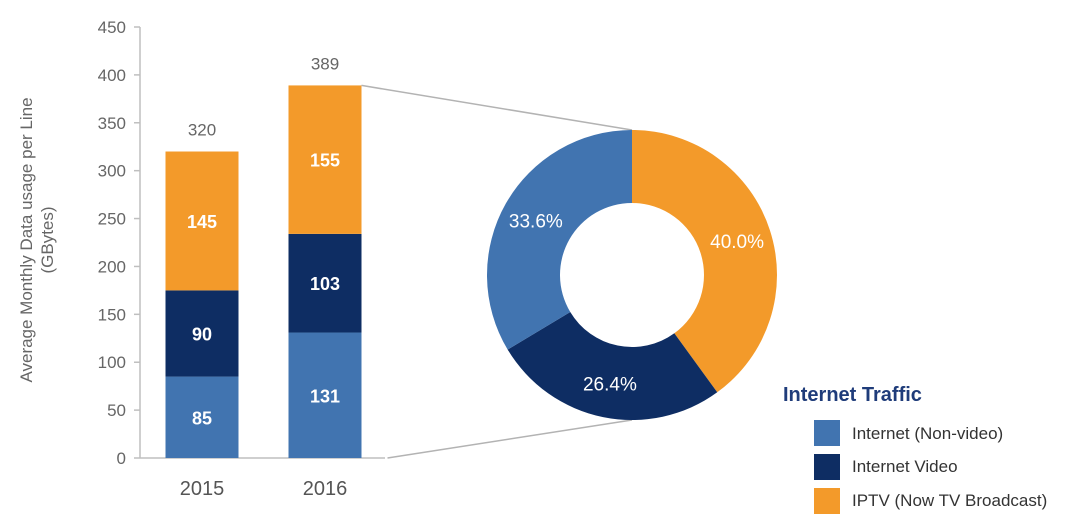 The image size is (1092, 528). What do you see at coordinates (536, 222) in the screenshot?
I see `donut-value-label: 33.6%` at bounding box center [536, 222].